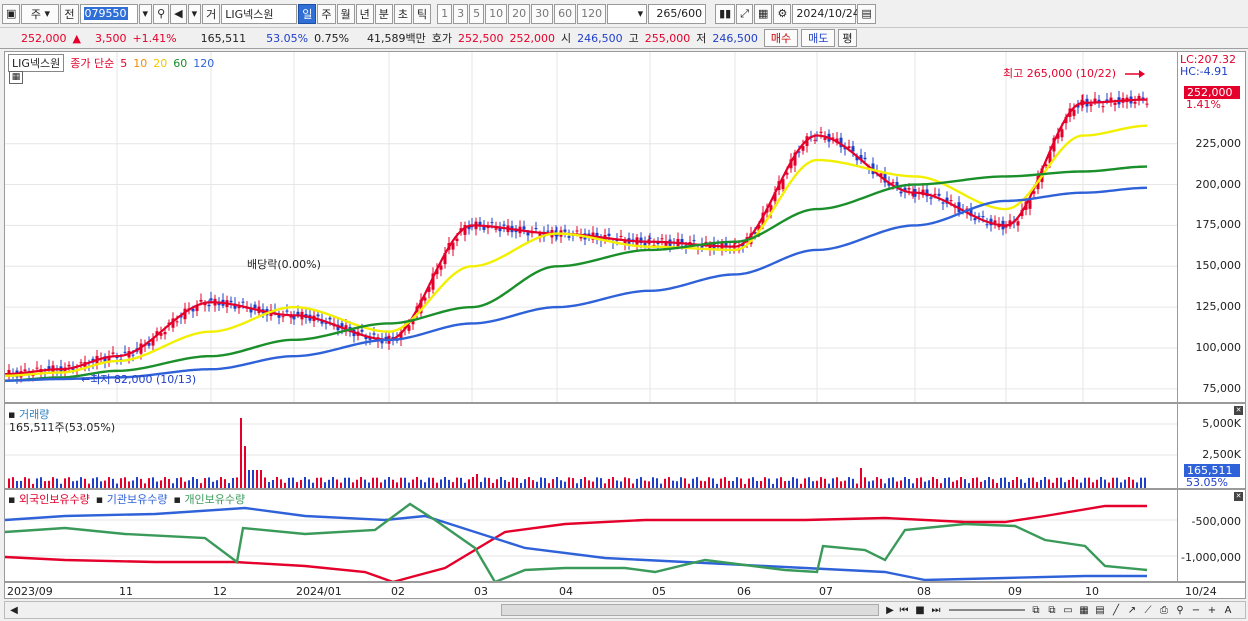 This screenshot has width=1248, height=621. I want to click on more-icon: ▾, so click(194, 13).